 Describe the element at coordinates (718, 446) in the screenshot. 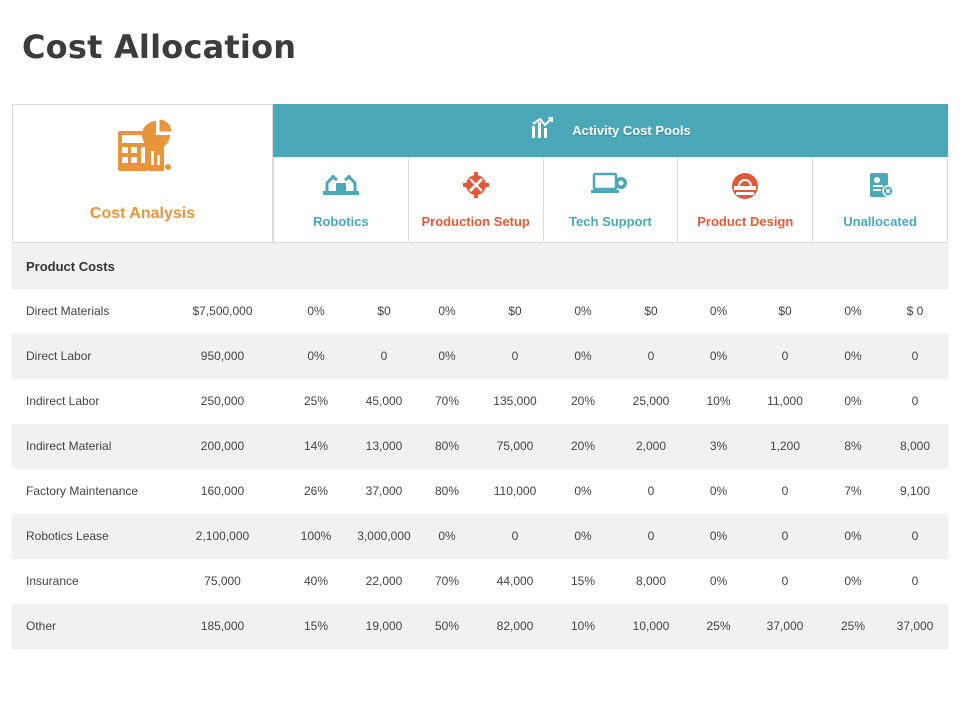

I see `allocation-percent: 3%` at that location.